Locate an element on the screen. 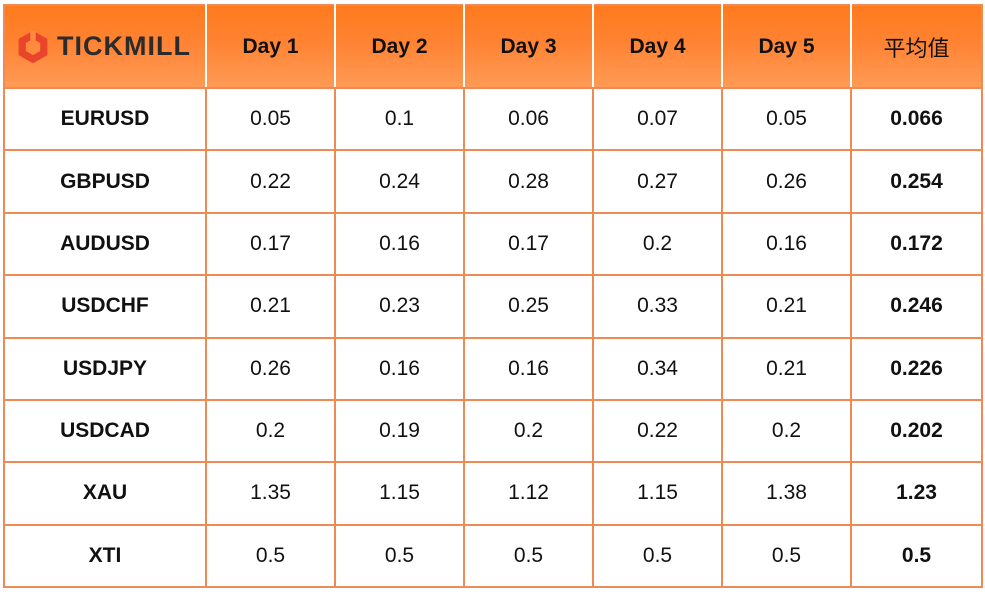 Image resolution: width=985 pixels, height=592 pixels. table-row: USDJPY 0.26 0.16 0.16 0.34 0.21 0.226 is located at coordinates (493, 368).